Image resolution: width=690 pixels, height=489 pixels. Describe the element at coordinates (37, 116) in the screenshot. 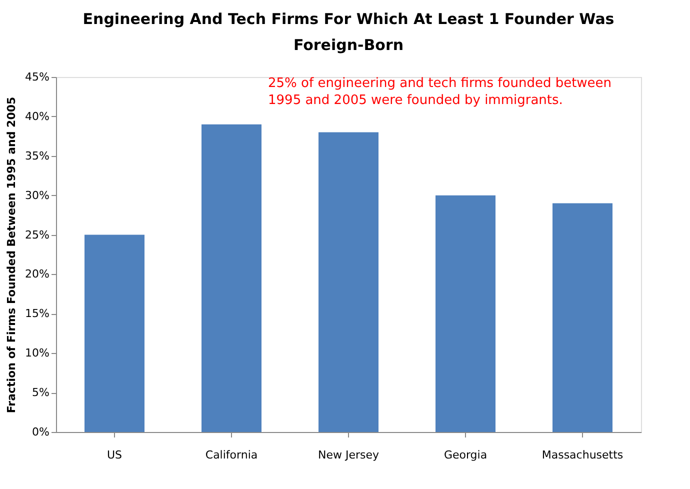

I see `y-tick-label: 40%` at that location.